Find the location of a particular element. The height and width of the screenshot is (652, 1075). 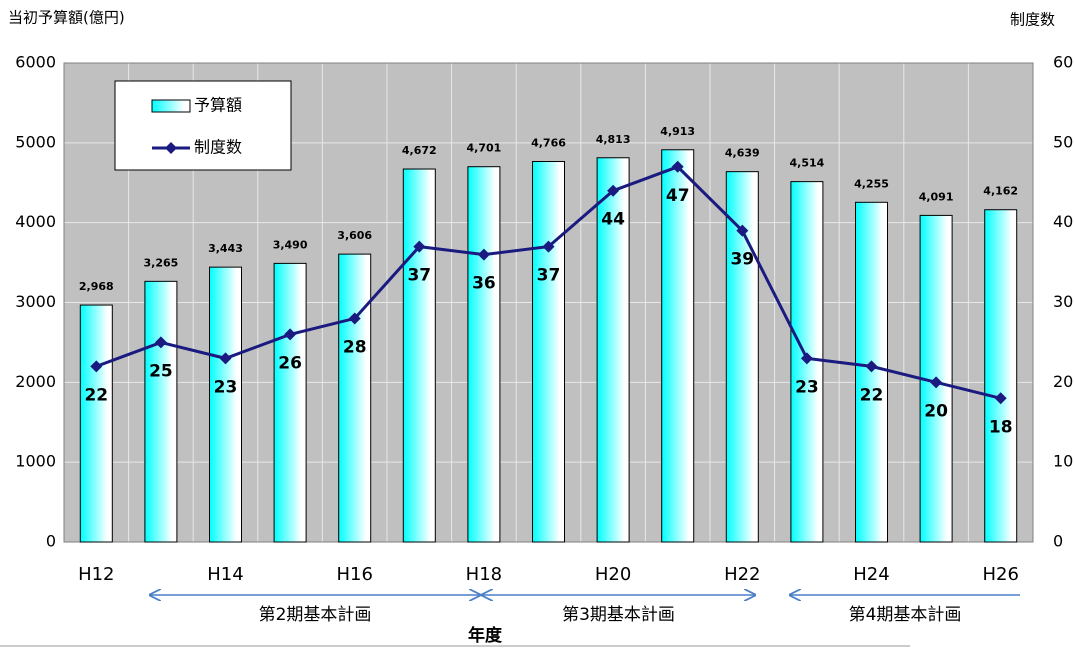

bar-value-label: 3,490 is located at coordinates (290, 244).